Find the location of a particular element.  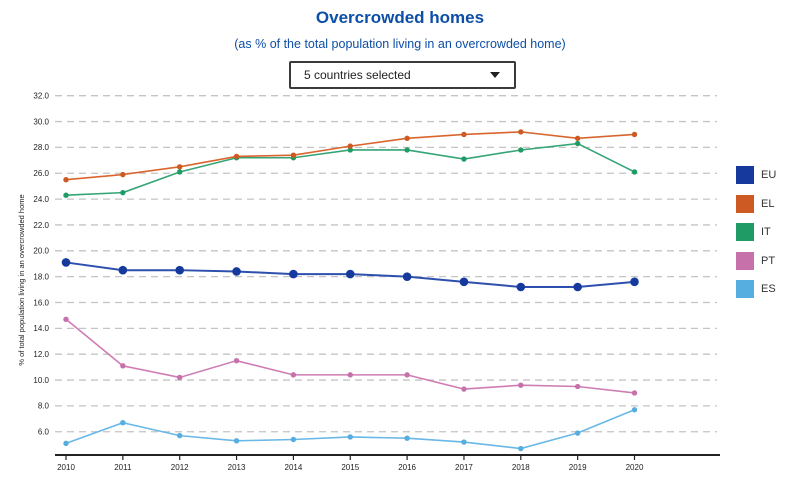

country-selector-dropdown: 5 countries selected is located at coordinates (402, 75).